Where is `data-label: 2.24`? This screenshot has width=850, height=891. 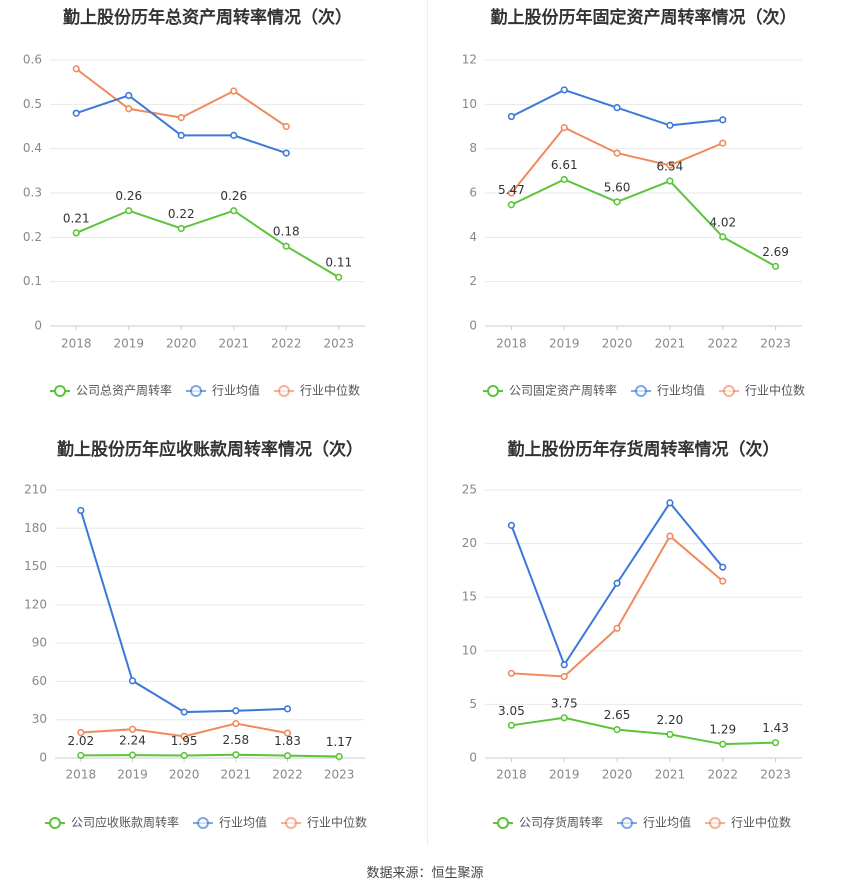 data-label: 2.24 is located at coordinates (132, 741).